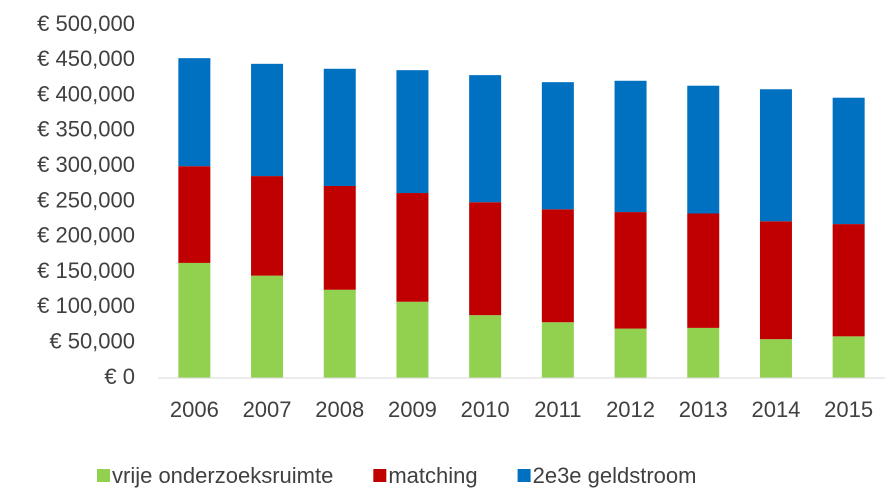 This screenshot has width=885, height=491. I want to click on x-tick-label: 2010, so click(485, 409).